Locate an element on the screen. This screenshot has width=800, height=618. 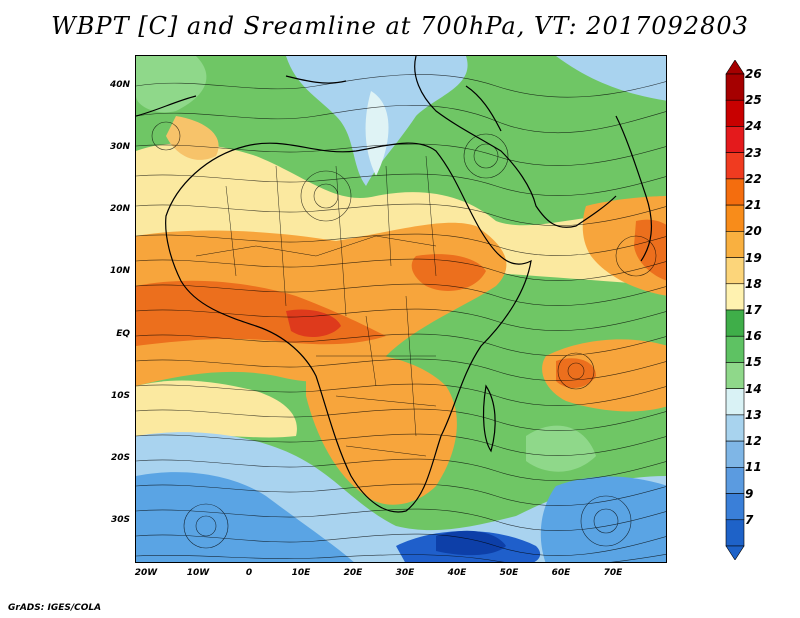
colorbar-label-7: 7 is located at coordinates (749, 519).